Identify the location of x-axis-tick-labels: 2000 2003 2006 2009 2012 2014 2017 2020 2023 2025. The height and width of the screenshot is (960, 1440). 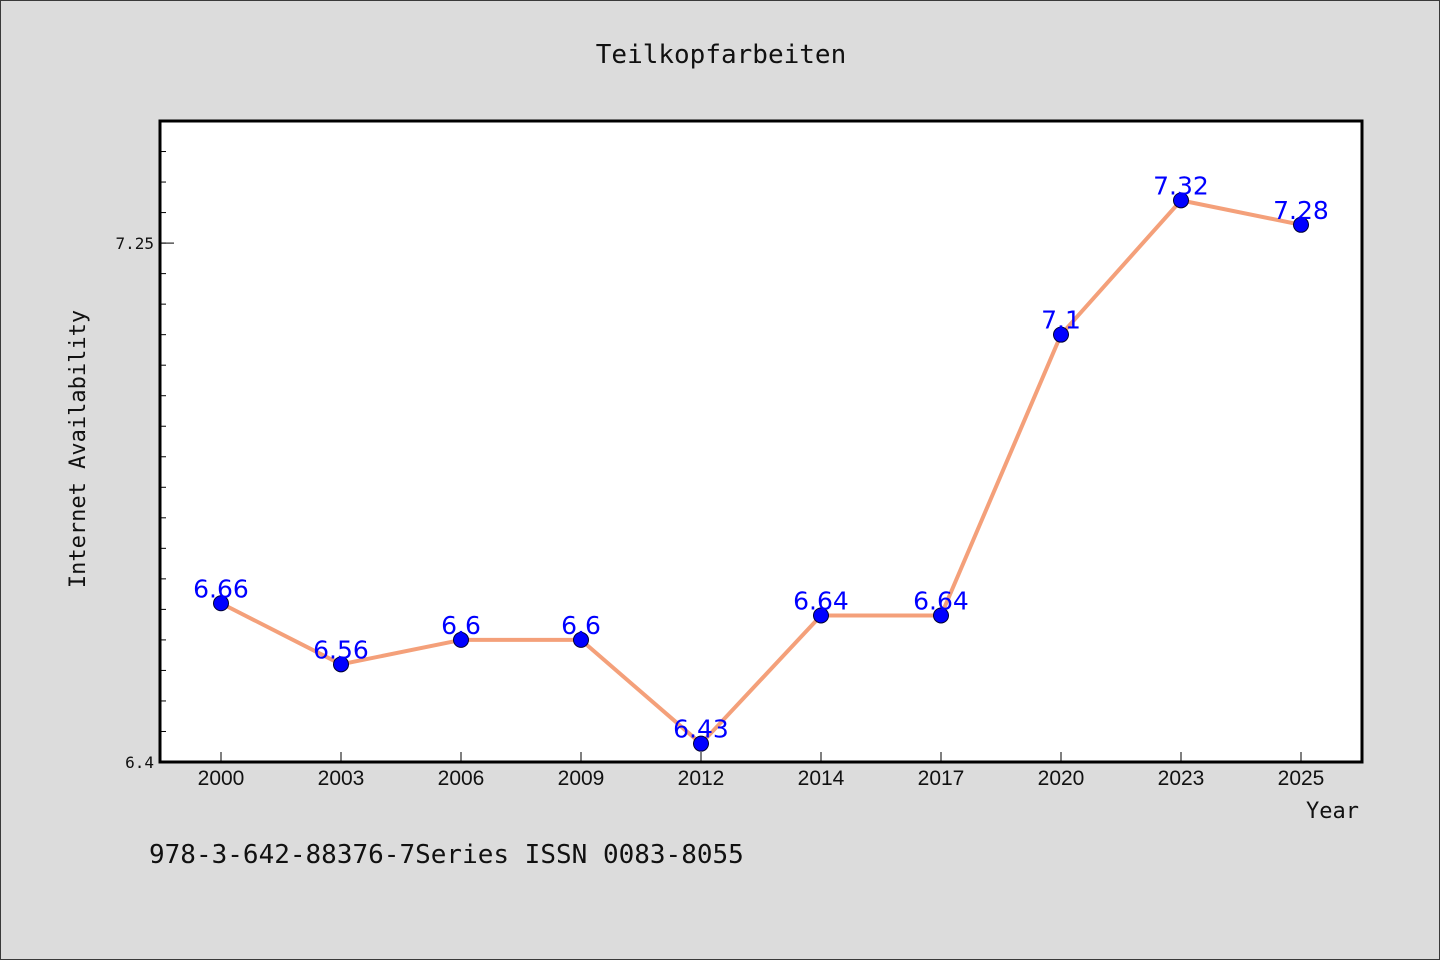
(761, 778).